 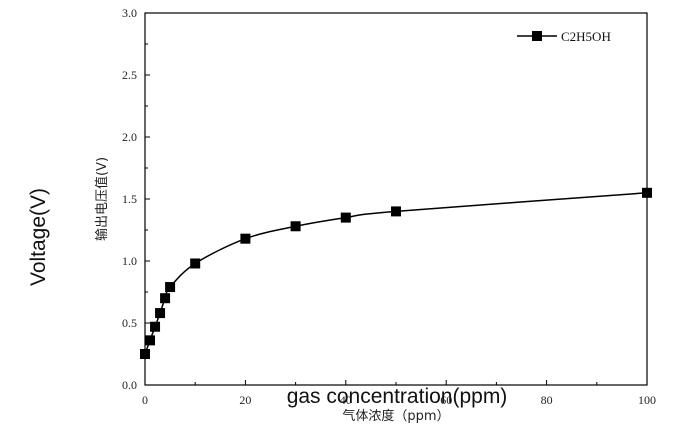 What do you see at coordinates (245, 400) in the screenshot?
I see `x-tick-label: 20` at bounding box center [245, 400].